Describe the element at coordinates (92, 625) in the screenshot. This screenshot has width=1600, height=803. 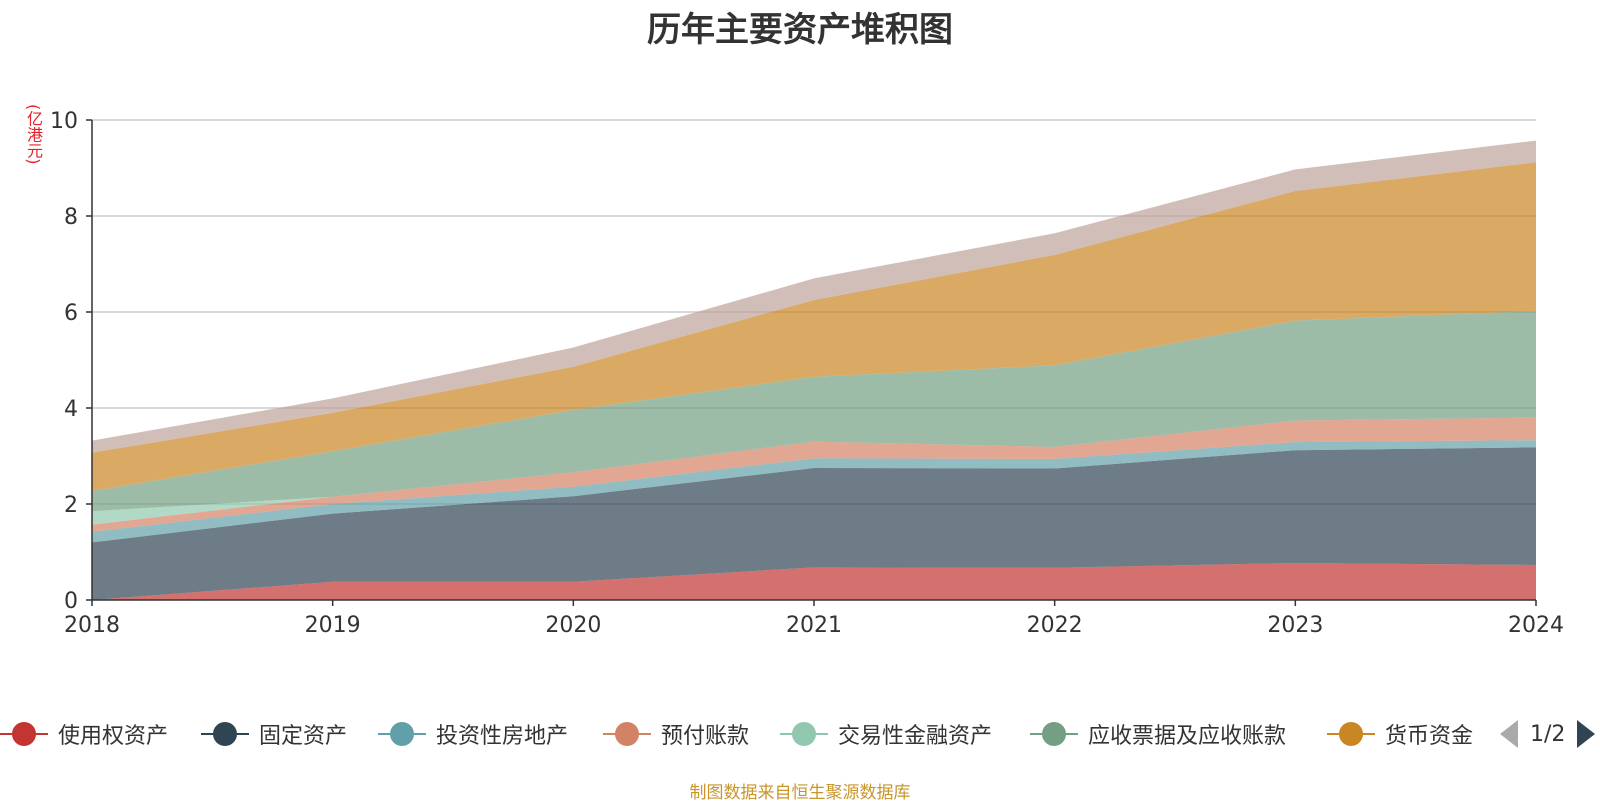
I see `x-tick-label: 2018` at that location.